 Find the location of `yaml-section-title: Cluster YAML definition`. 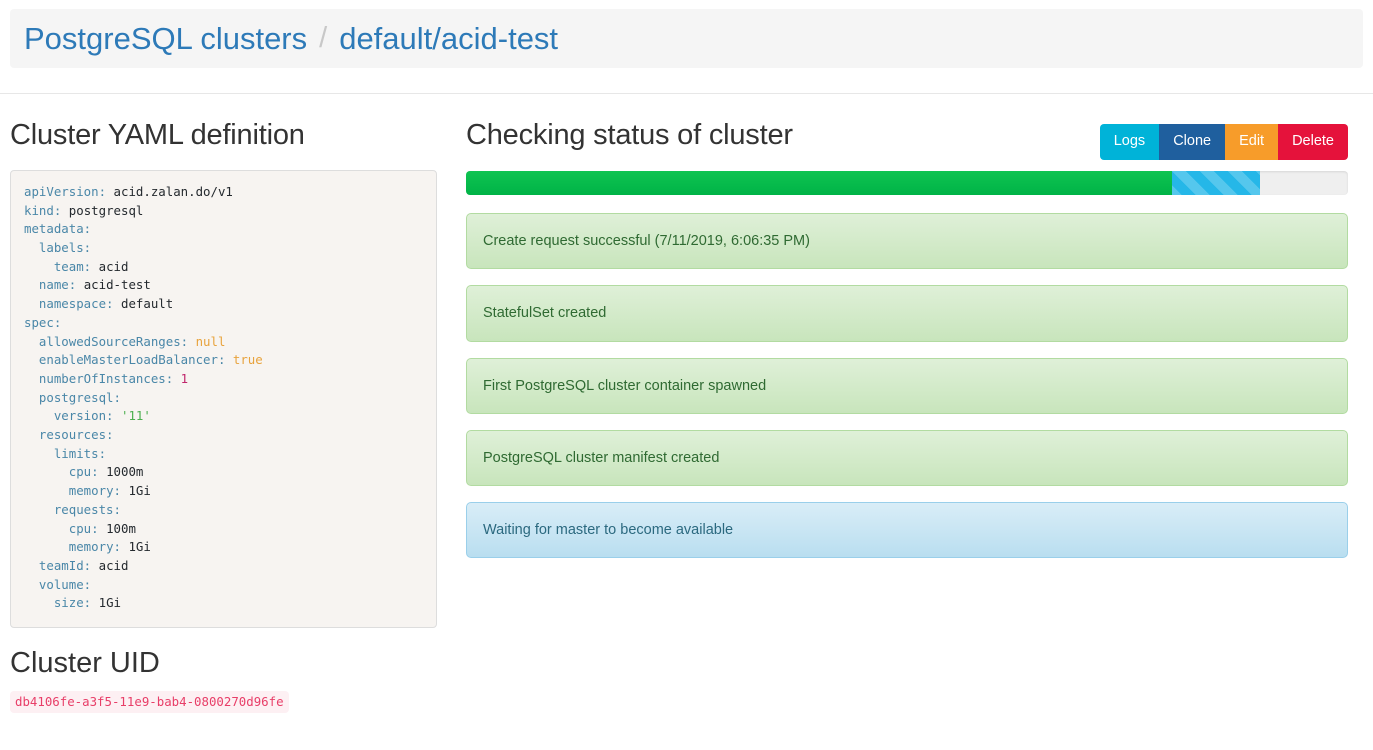

yaml-section-title: Cluster YAML definition is located at coordinates (157, 135).